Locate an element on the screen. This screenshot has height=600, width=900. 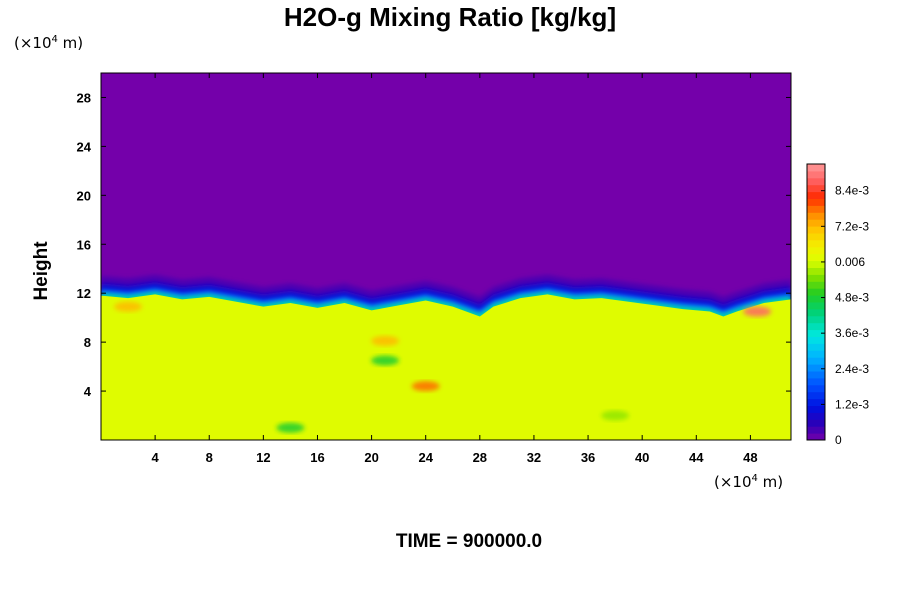
y-unit-suffix: m) is located at coordinates (70, 43).